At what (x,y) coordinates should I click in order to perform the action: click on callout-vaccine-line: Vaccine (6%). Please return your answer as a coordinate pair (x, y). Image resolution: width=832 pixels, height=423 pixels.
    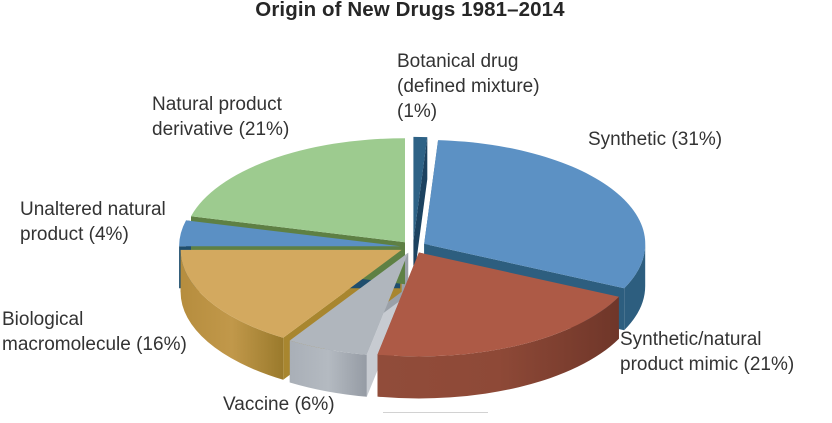
    Looking at the image, I should click on (279, 404).